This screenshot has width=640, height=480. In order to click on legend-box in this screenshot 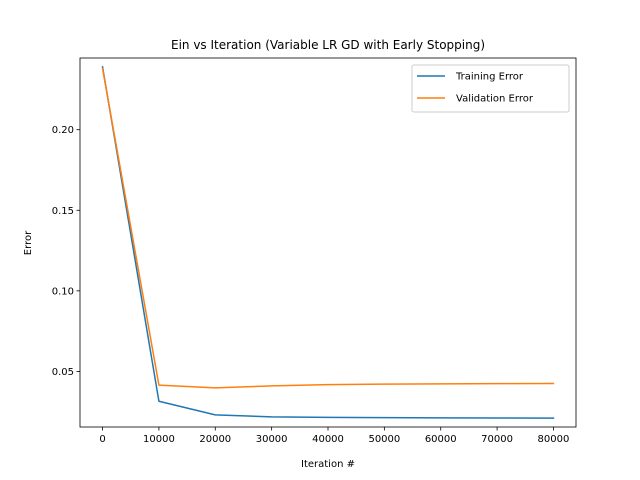, I will do `click(490, 88)`.